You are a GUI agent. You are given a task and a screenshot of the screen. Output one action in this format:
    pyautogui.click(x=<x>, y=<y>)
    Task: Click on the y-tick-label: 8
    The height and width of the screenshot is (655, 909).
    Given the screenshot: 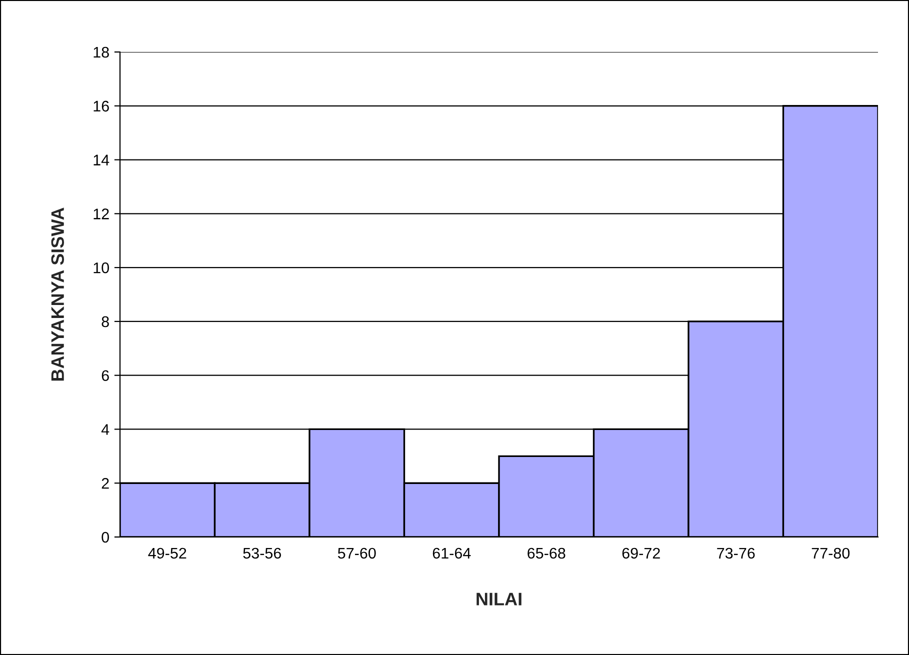 What is the action you would take?
    pyautogui.click(x=105, y=322)
    